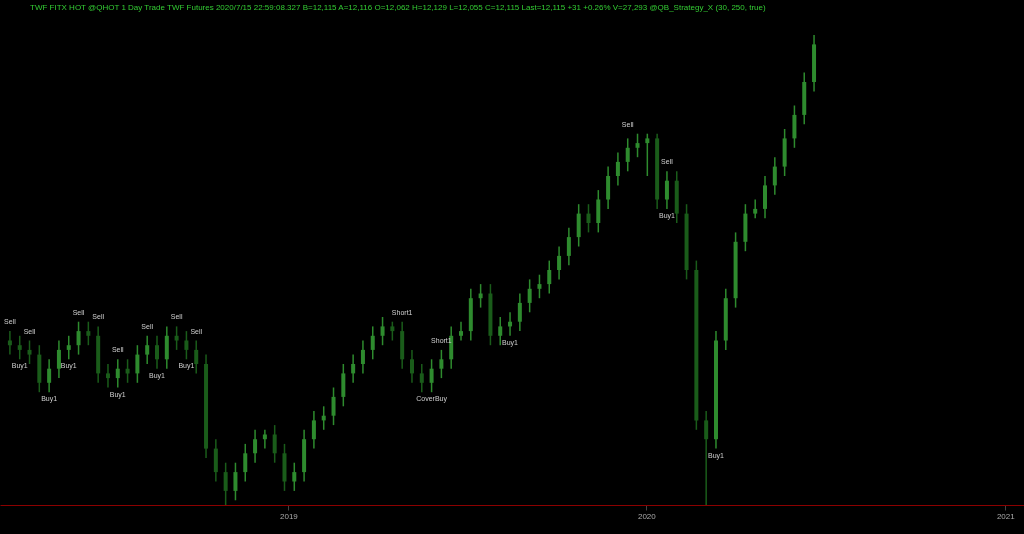 The height and width of the screenshot is (534, 1024). Describe the element at coordinates (647, 516) in the screenshot. I see `x-tick-label: 2020` at that location.